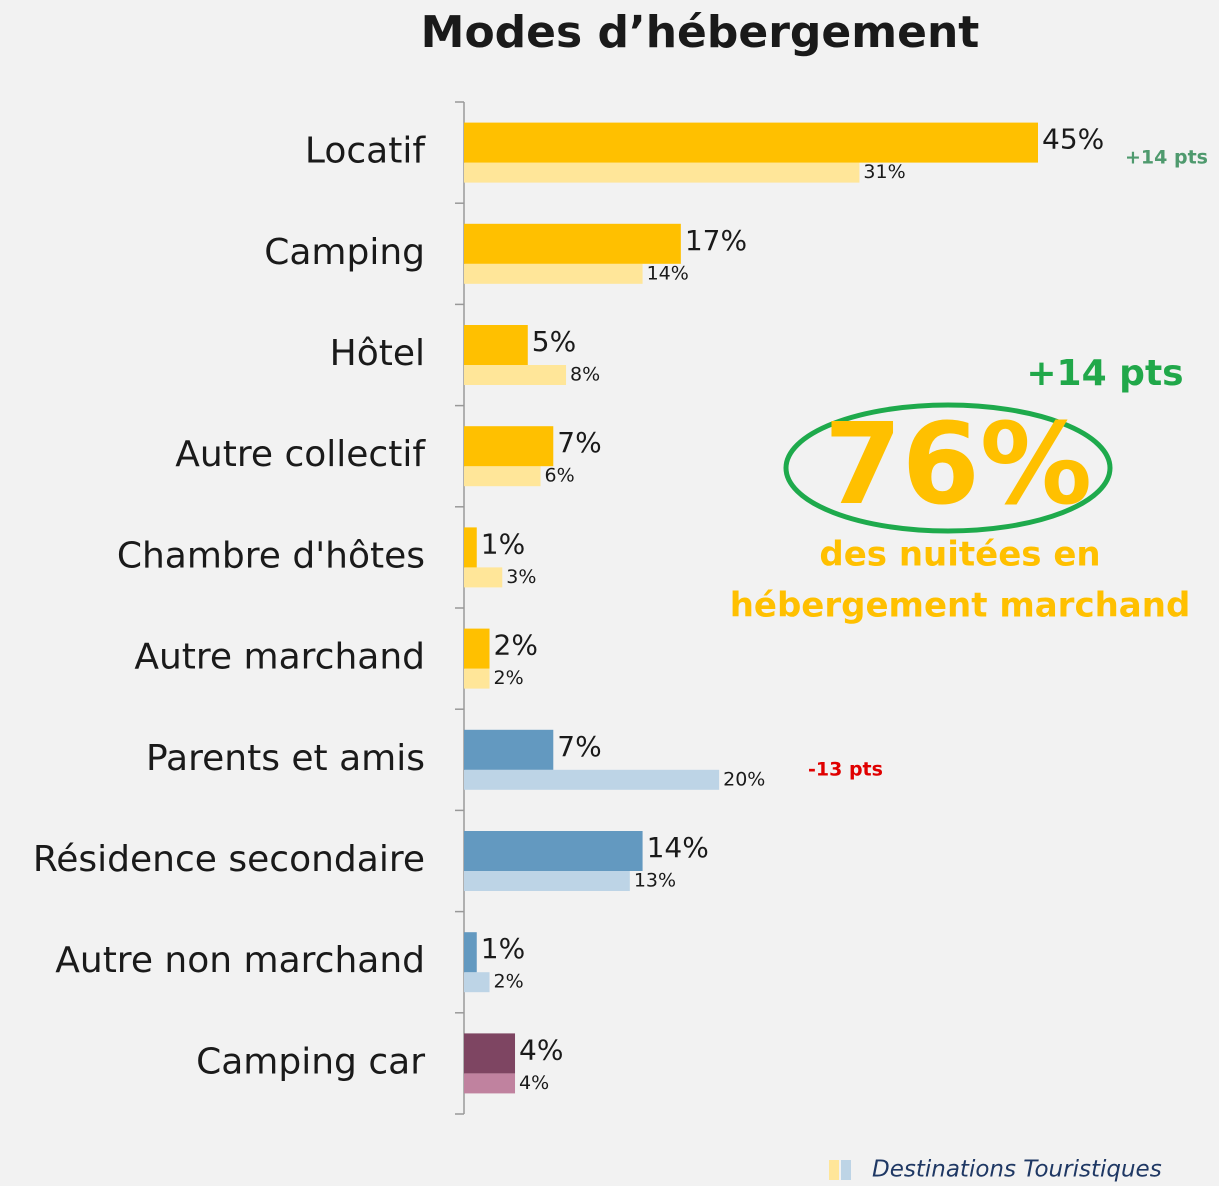 This screenshot has height=1186, width=1219. Describe the element at coordinates (285, 758) in the screenshot. I see `y-tick-label: Parents et amis` at that location.